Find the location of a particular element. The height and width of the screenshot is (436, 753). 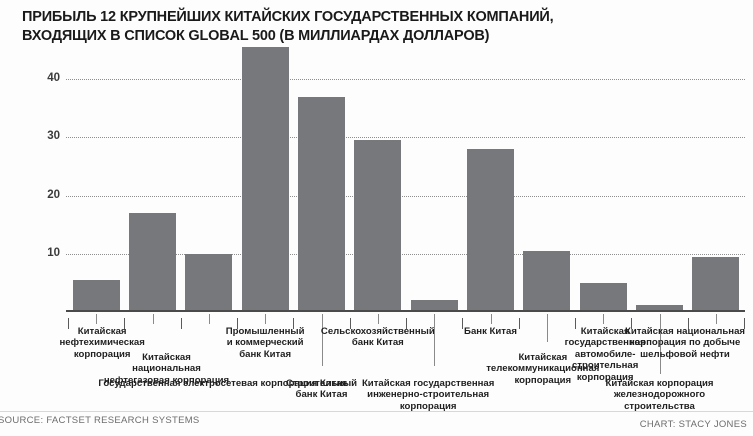

category-label-5: Строительный банк Китая is located at coordinates (321, 389).